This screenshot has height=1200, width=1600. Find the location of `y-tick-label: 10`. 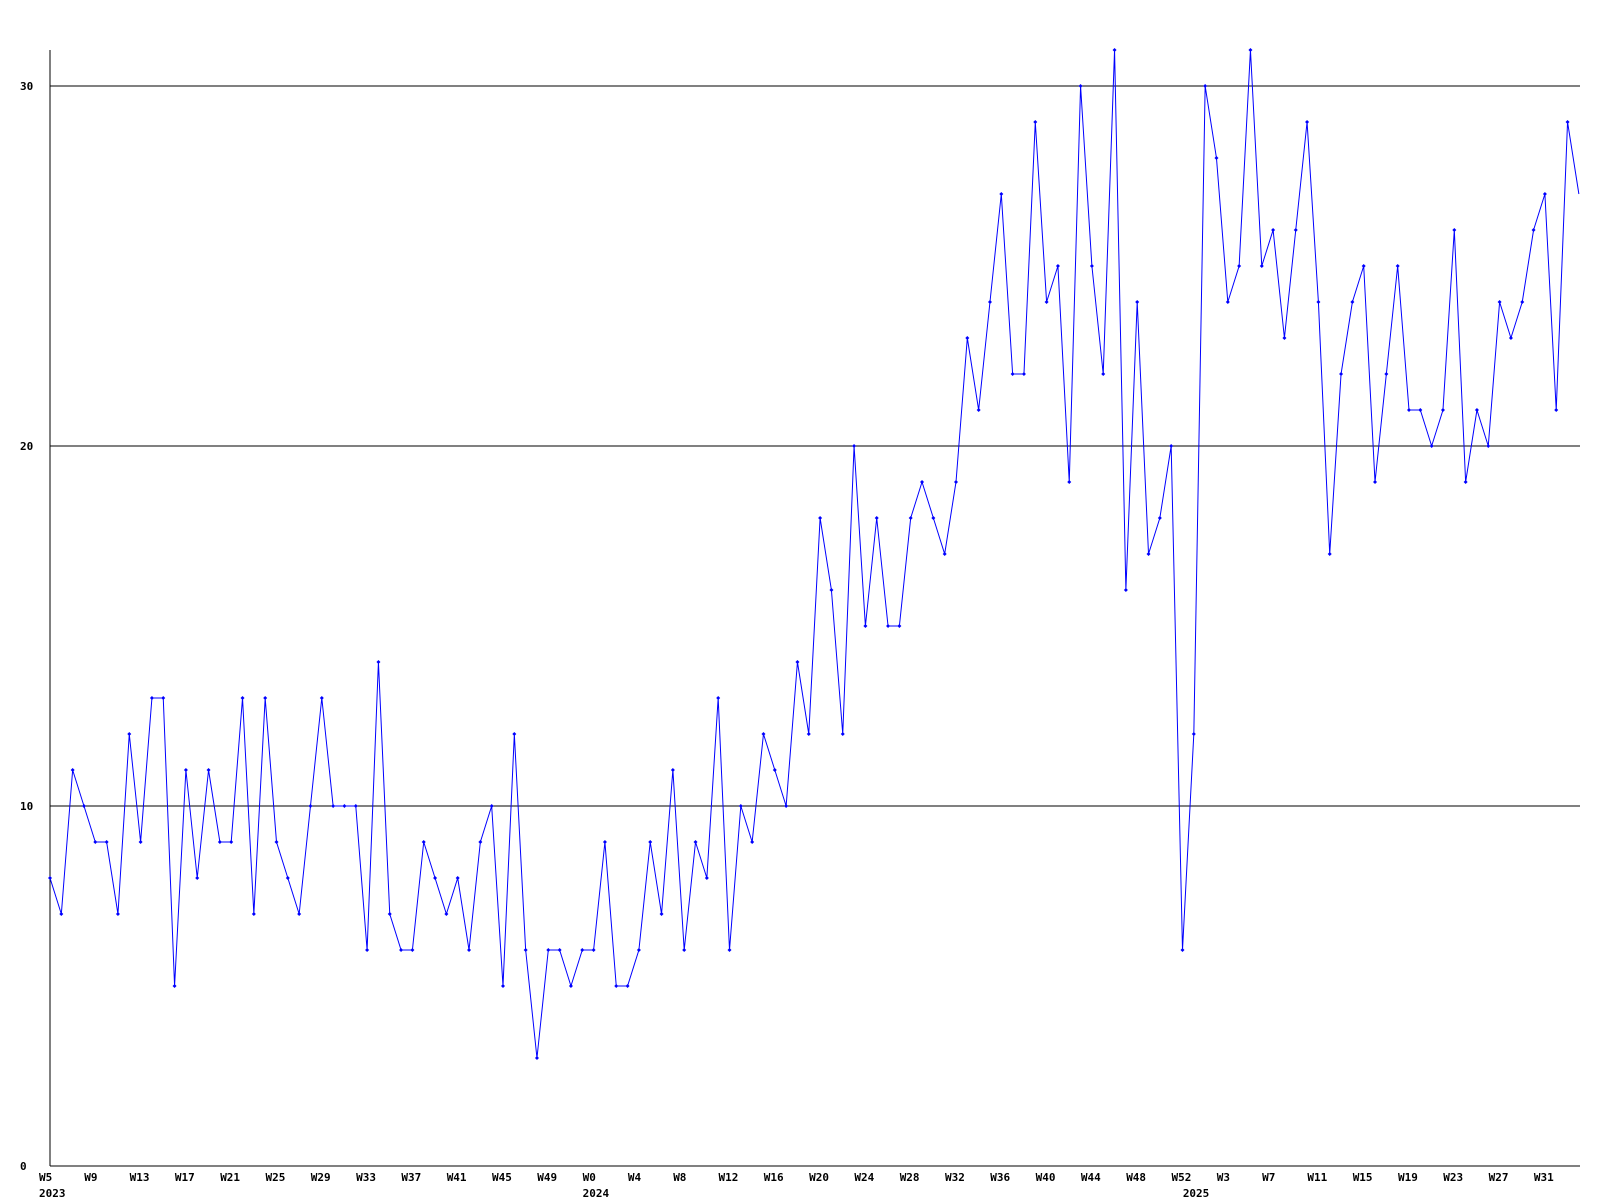

y-tick-label: 10 is located at coordinates (26, 806).